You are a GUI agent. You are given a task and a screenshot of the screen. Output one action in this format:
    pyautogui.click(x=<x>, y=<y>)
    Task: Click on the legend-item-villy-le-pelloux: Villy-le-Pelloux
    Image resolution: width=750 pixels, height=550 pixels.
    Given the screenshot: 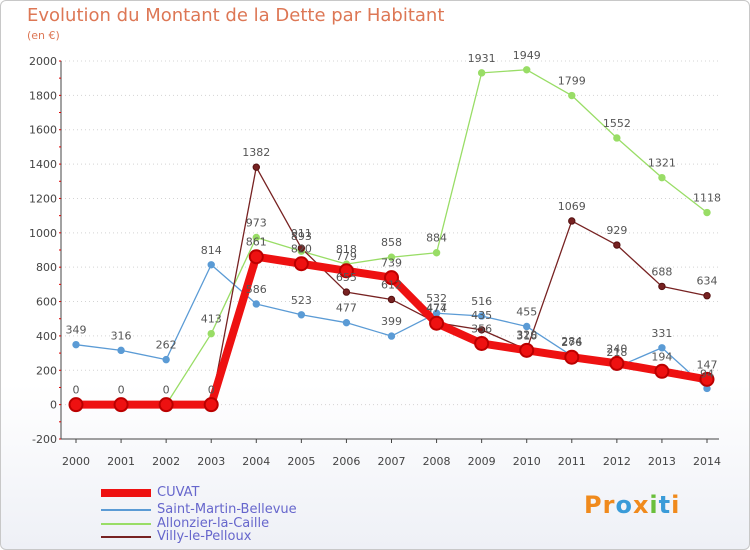 What is the action you would take?
    pyautogui.click(x=176, y=536)
    